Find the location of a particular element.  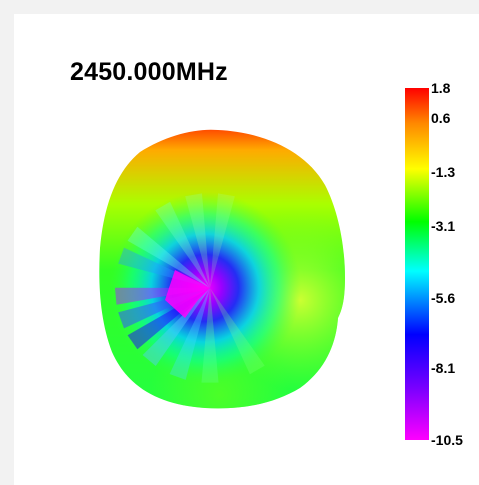

chart-title: 2450.000MHz is located at coordinates (149, 72).